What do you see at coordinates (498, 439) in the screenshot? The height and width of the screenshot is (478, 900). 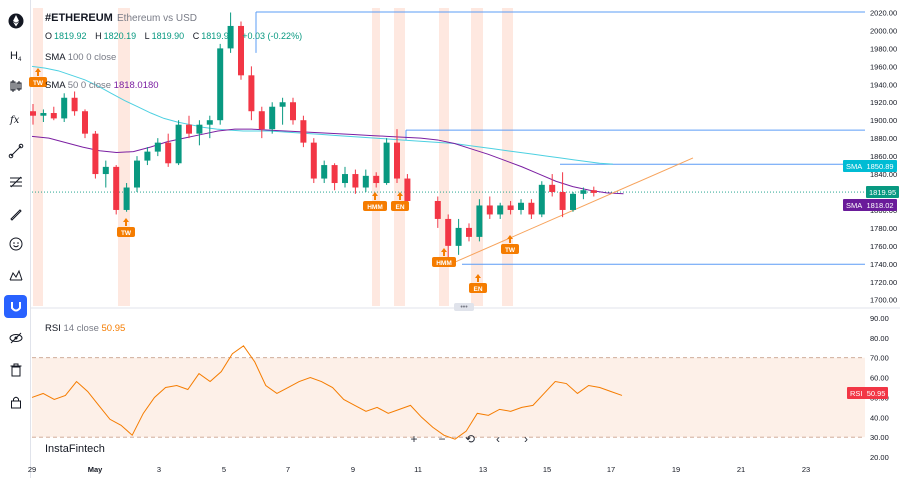 I see `scroll-left-button: ‹` at bounding box center [498, 439].